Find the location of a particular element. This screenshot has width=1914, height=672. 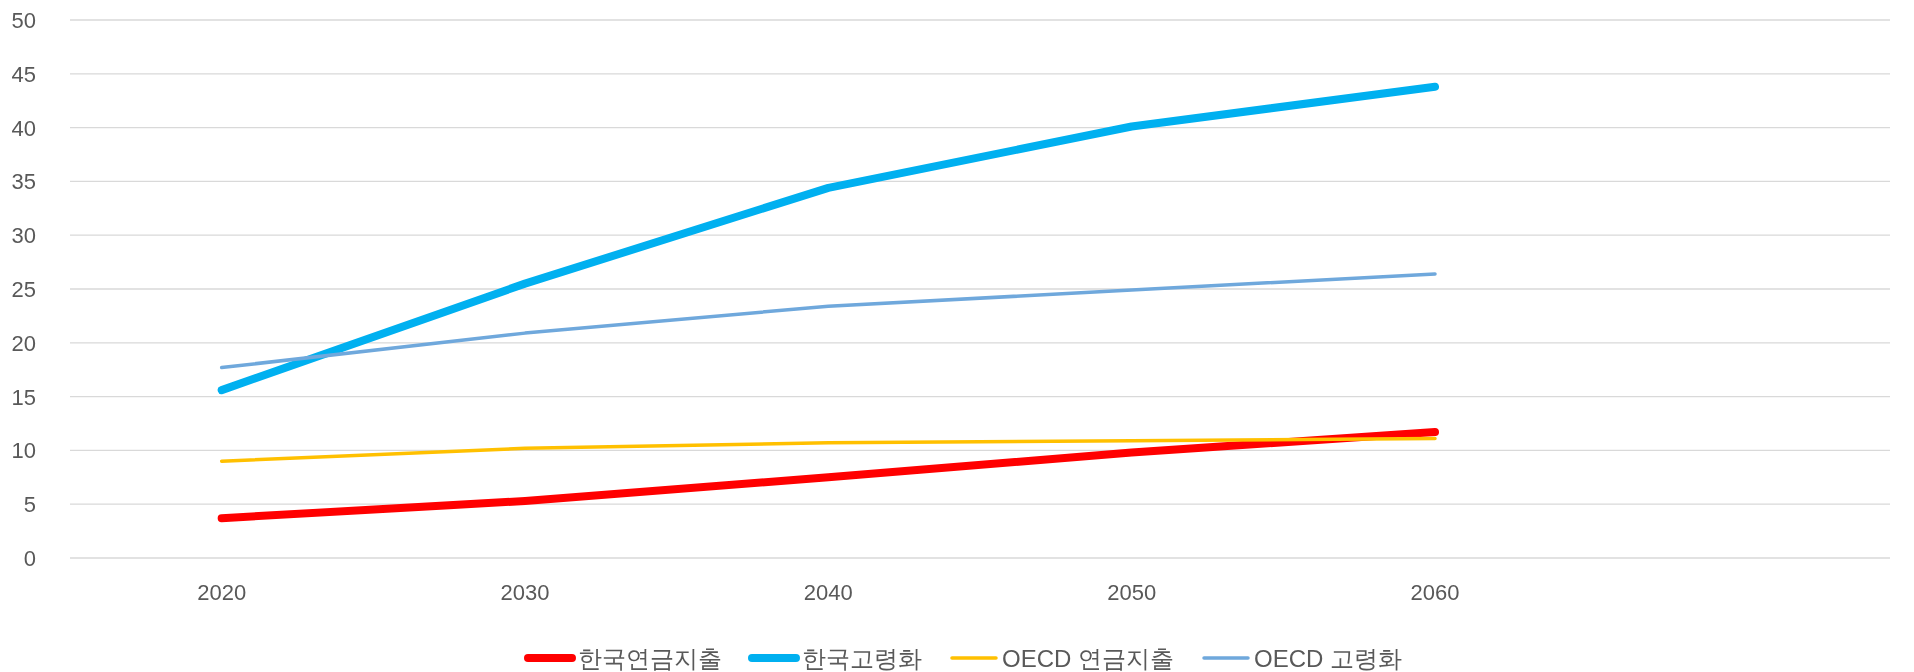

y-tick-label: 0 is located at coordinates (29, 558).